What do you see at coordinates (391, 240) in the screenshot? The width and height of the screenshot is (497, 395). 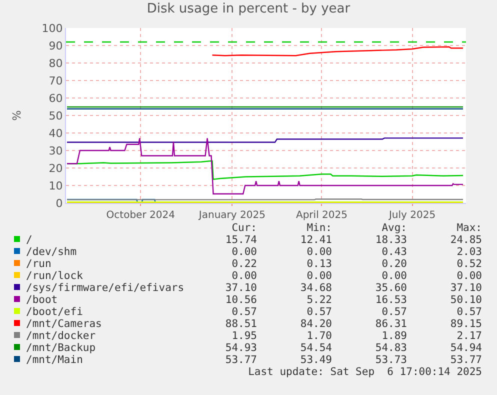 I see `text: 18.33` at bounding box center [391, 240].